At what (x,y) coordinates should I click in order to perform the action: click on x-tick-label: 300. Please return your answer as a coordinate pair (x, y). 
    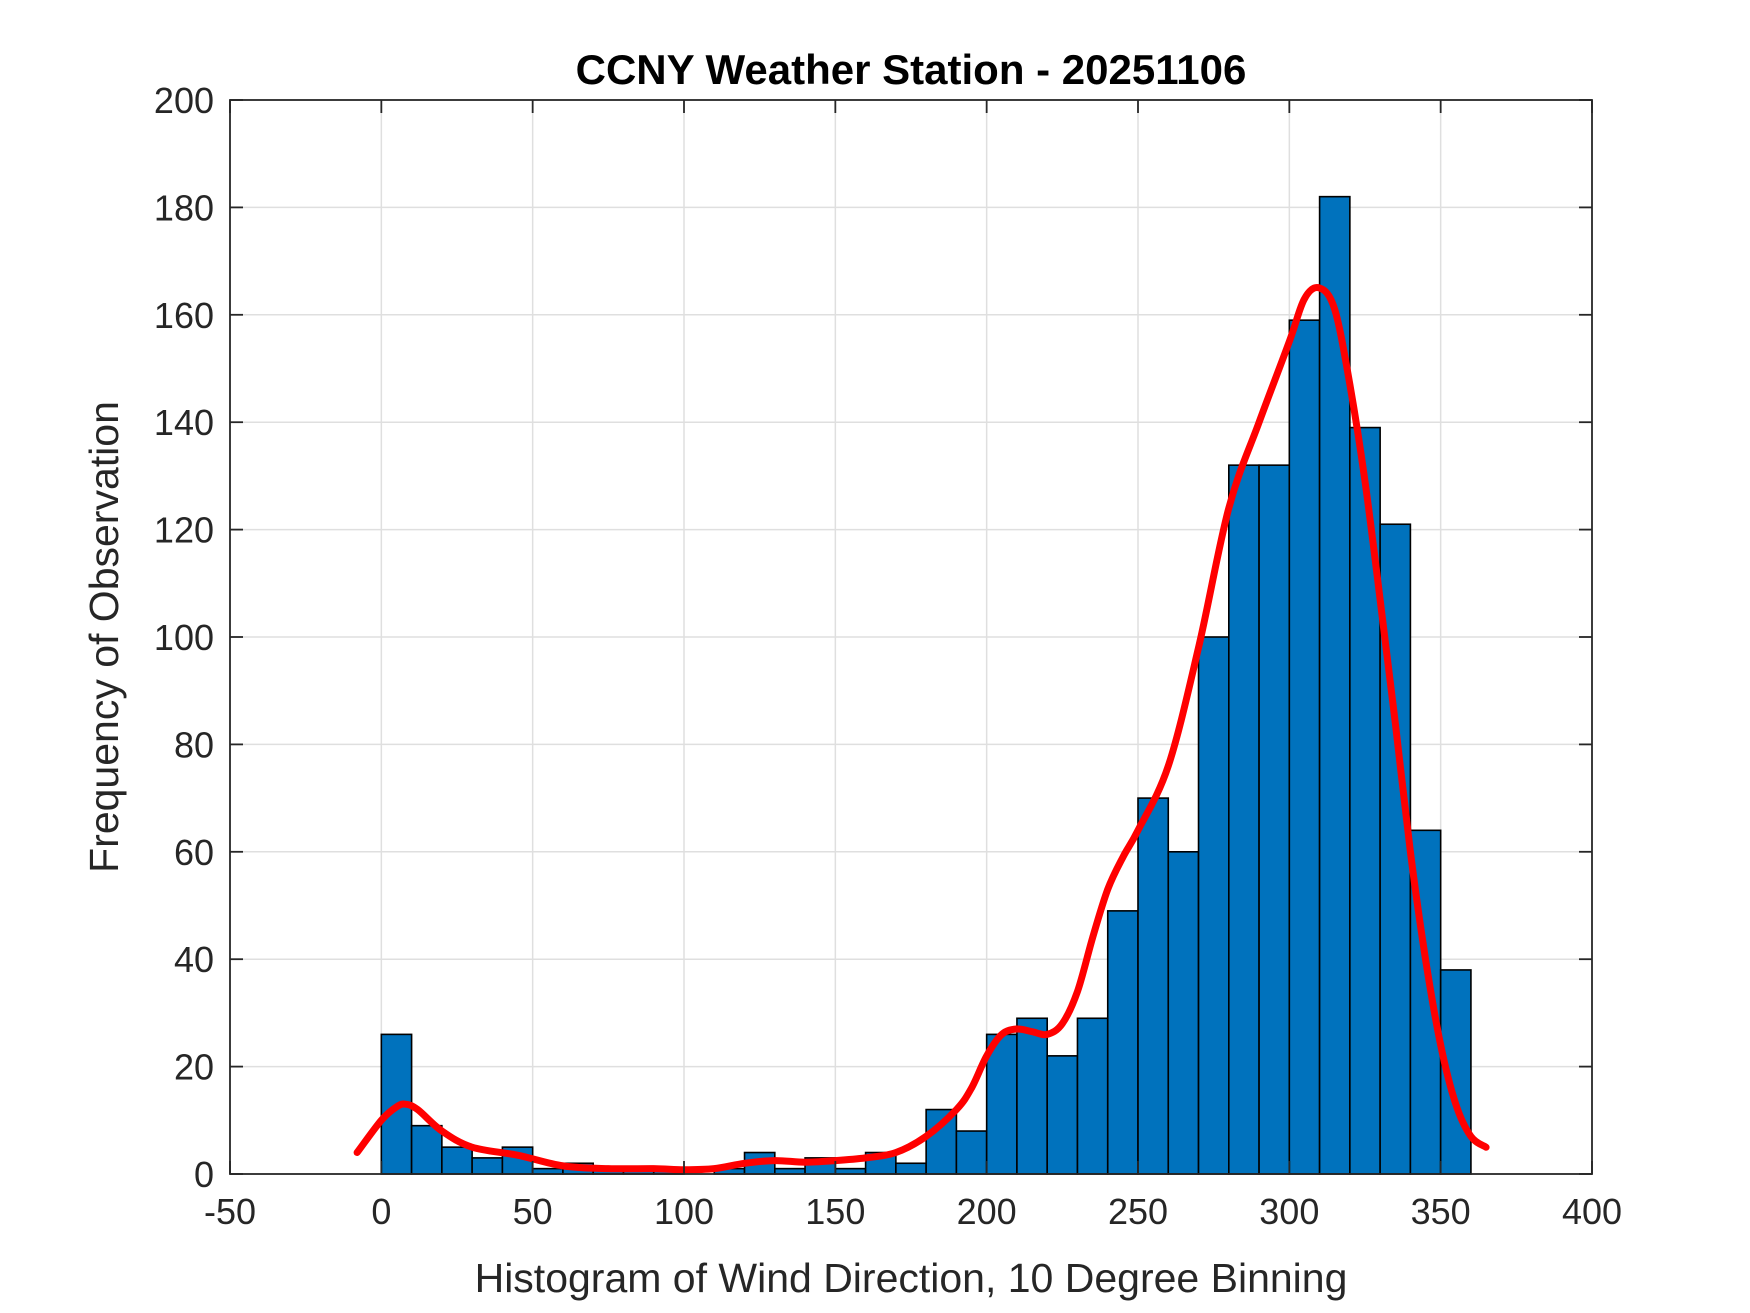
    Looking at the image, I should click on (1289, 1211).